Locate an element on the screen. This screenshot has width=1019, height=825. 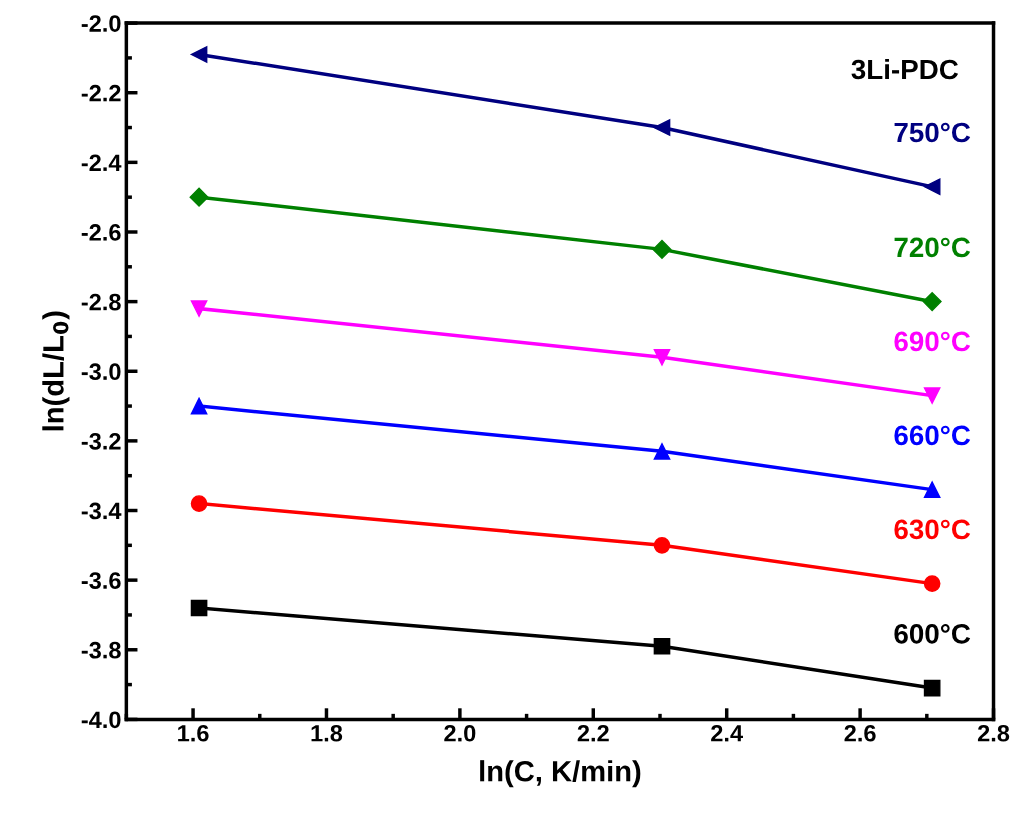
y-tick-label: -3.2 is located at coordinates (101, 441).